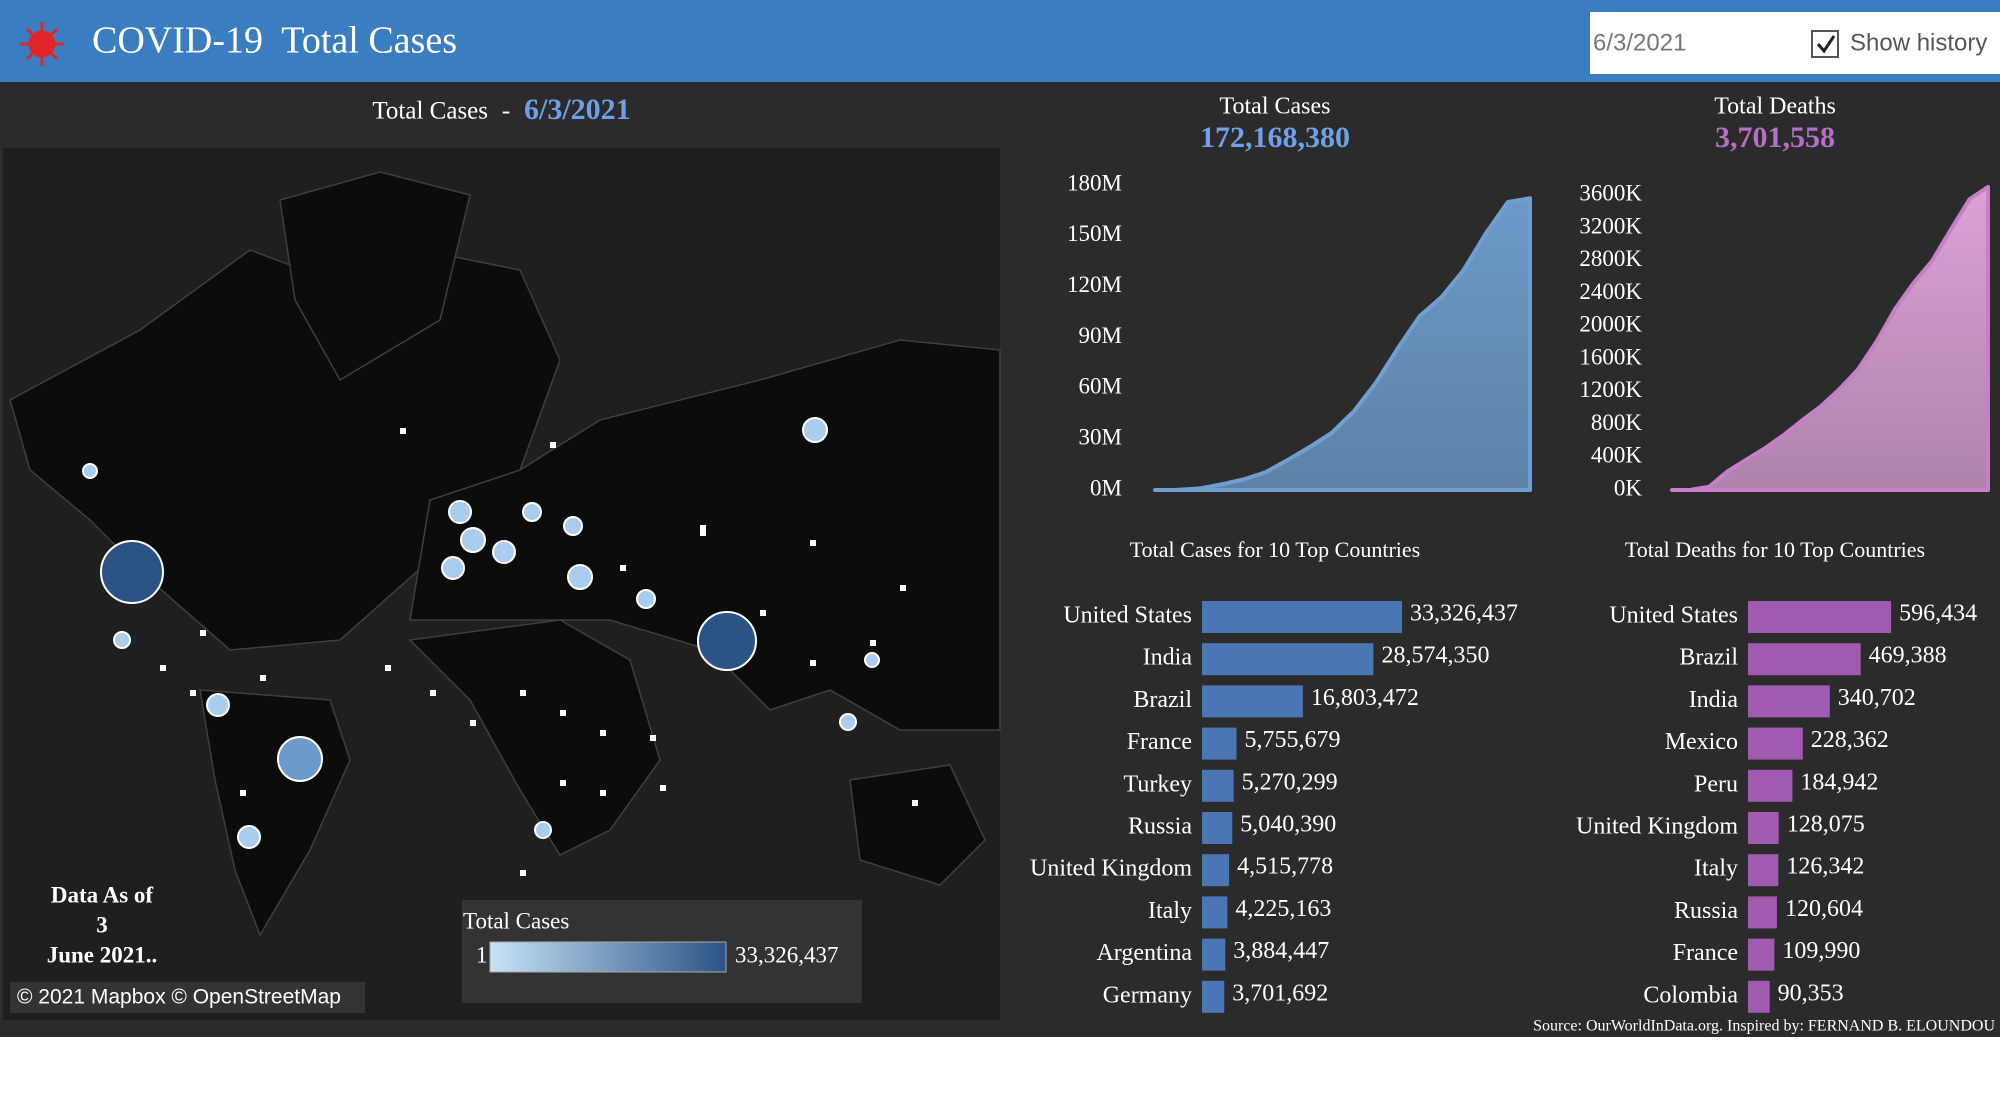 The height and width of the screenshot is (1100, 2000). Describe the element at coordinates (1290, 782) in the screenshot. I see `value-label: 5,270,299` at that location.